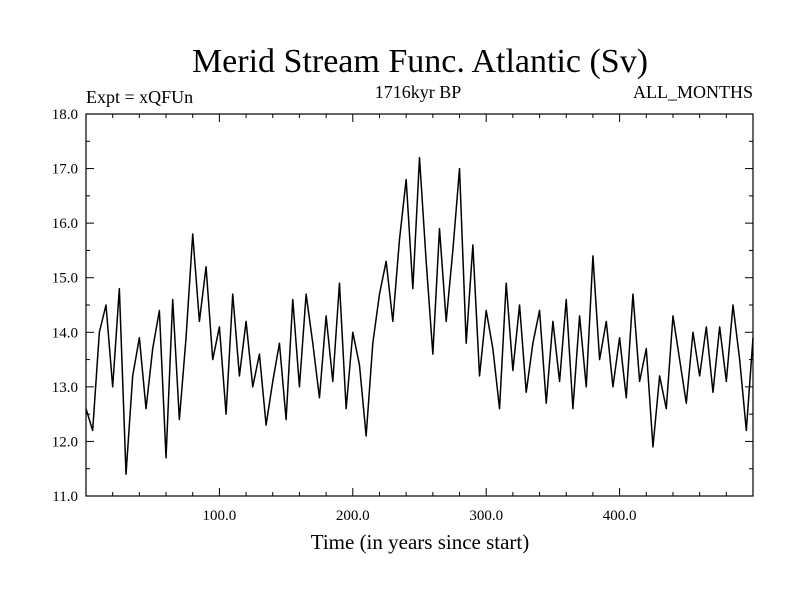  Describe the element at coordinates (139, 97) in the screenshot. I see `experiment-label: Expt = xQFUn` at that location.